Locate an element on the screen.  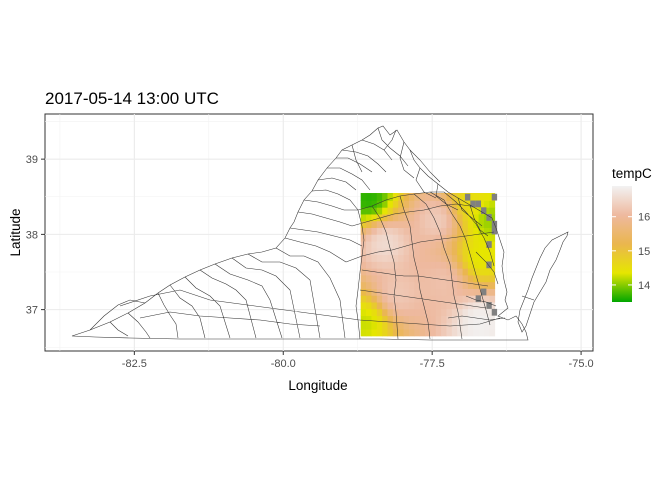
legend-tick-label: 14 is located at coordinates (644, 286).